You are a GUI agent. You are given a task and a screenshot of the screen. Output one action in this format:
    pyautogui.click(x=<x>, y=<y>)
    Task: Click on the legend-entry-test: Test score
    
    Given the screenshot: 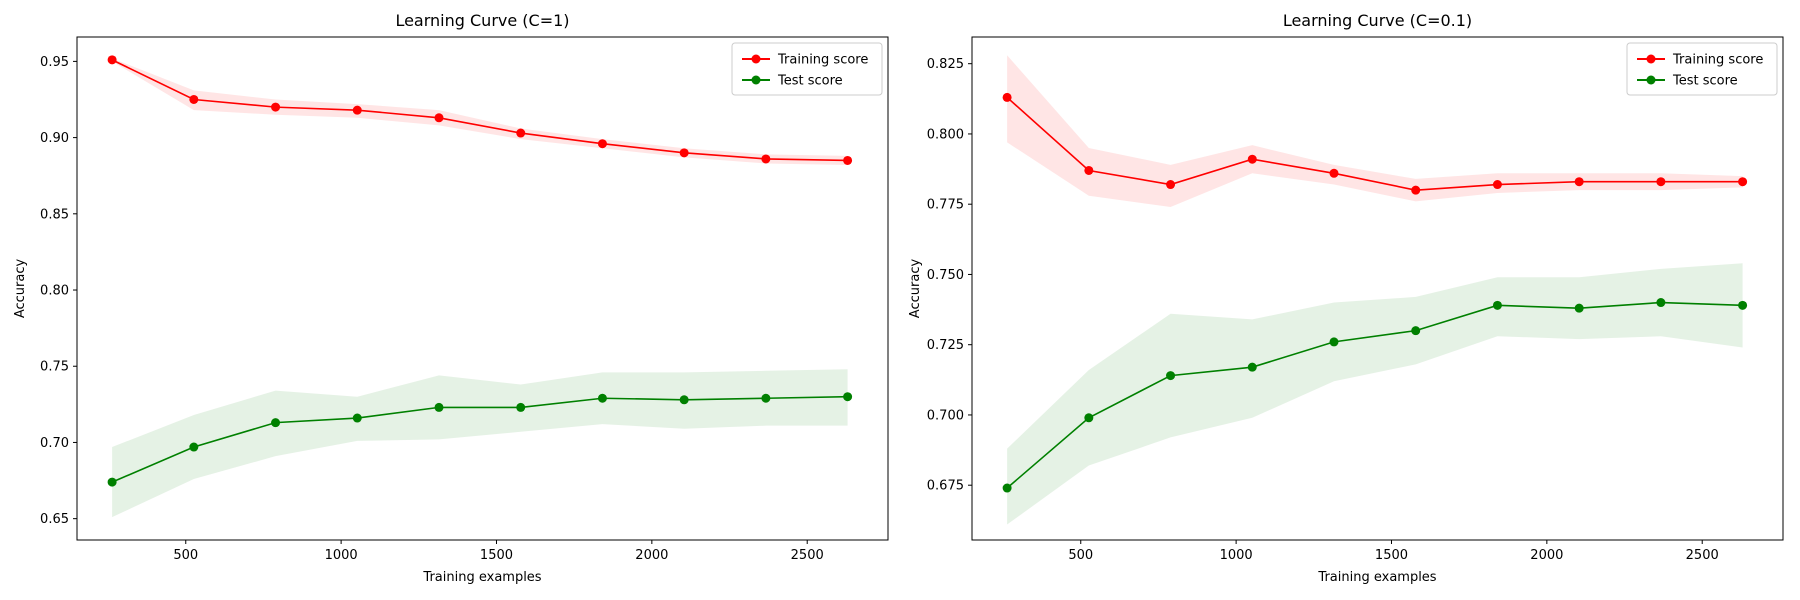 What is the action you would take?
    pyautogui.click(x=1687, y=81)
    